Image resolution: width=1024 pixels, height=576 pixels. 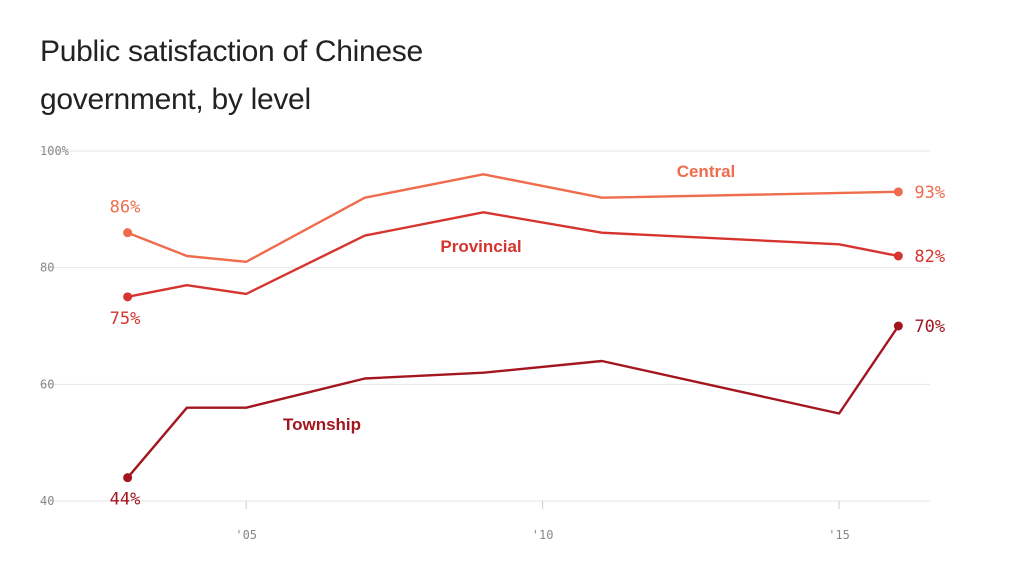 What do you see at coordinates (128, 233) in the screenshot?
I see `start-point-central` at bounding box center [128, 233].